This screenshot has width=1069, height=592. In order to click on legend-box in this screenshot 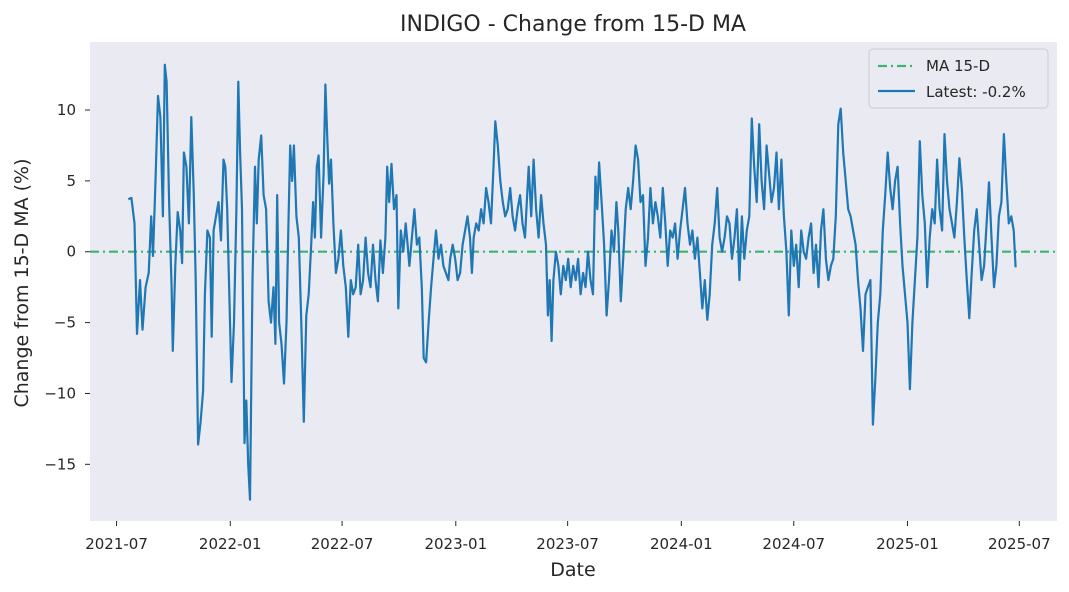, I will do `click(958, 78)`.